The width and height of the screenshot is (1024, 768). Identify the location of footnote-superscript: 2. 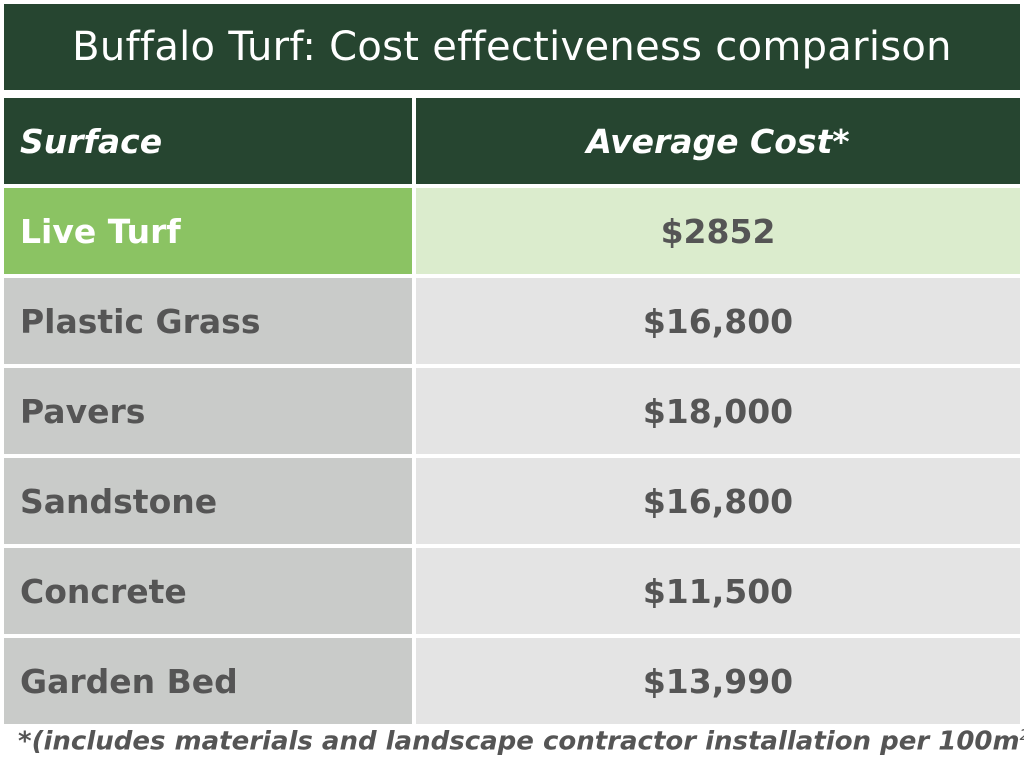
(1022, 735).